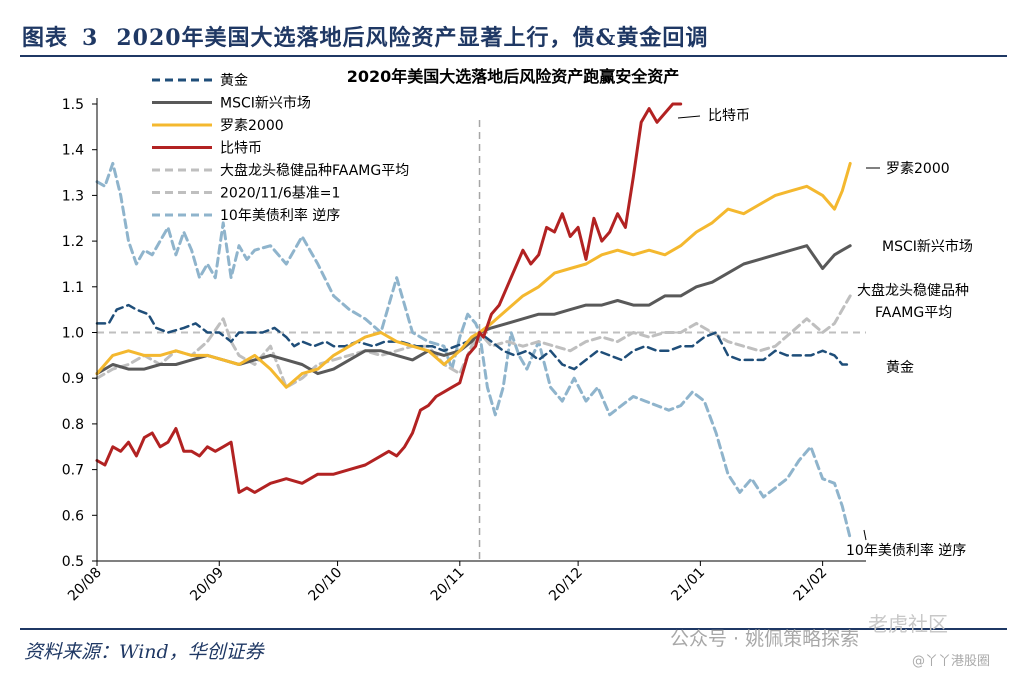 This screenshot has width=1029, height=684. I want to click on watermark-text: 公众号 · 姚佩策略探索, so click(765, 639).